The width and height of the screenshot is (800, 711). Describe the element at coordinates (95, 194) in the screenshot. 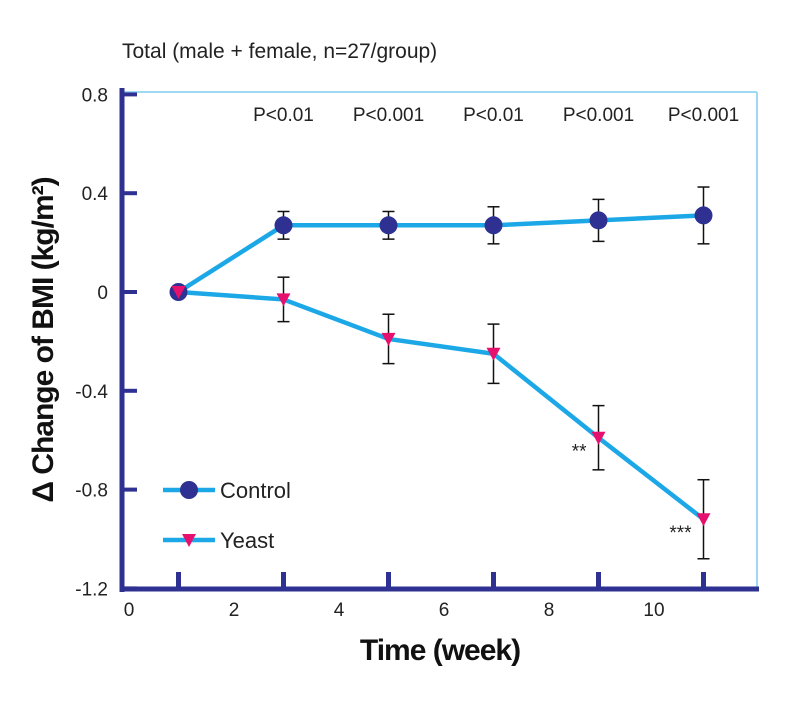

I see `y-tick-label: 0.4` at that location.